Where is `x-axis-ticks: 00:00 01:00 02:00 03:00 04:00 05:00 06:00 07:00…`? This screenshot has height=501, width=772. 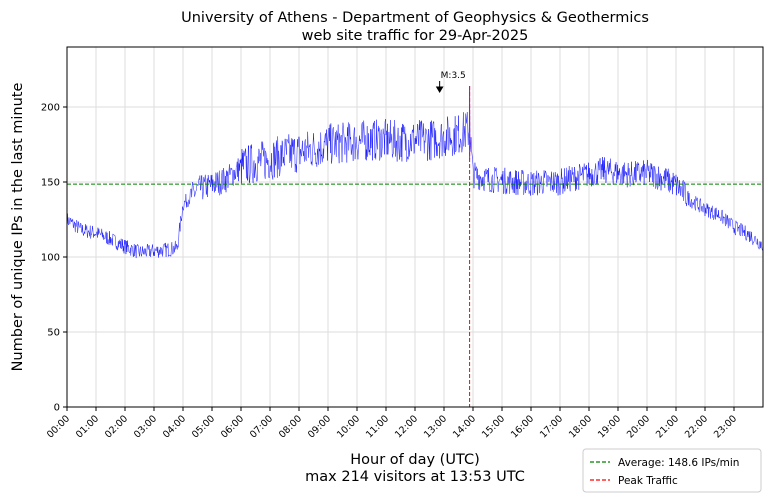 x-axis-ticks: 00:00 01:00 02:00 03:00 04:00 05:00 06:00 07:00… is located at coordinates (392, 423).